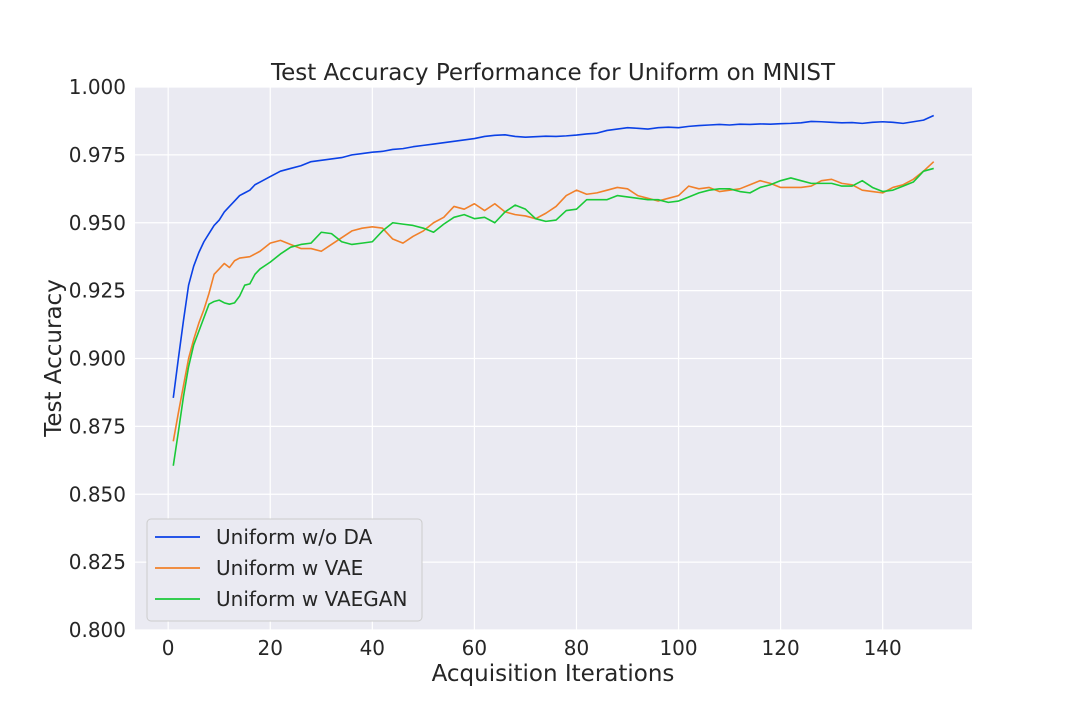 This screenshot has height=720, width=1080. What do you see at coordinates (474, 648) in the screenshot?
I see `x-tick-label: 60` at bounding box center [474, 648].